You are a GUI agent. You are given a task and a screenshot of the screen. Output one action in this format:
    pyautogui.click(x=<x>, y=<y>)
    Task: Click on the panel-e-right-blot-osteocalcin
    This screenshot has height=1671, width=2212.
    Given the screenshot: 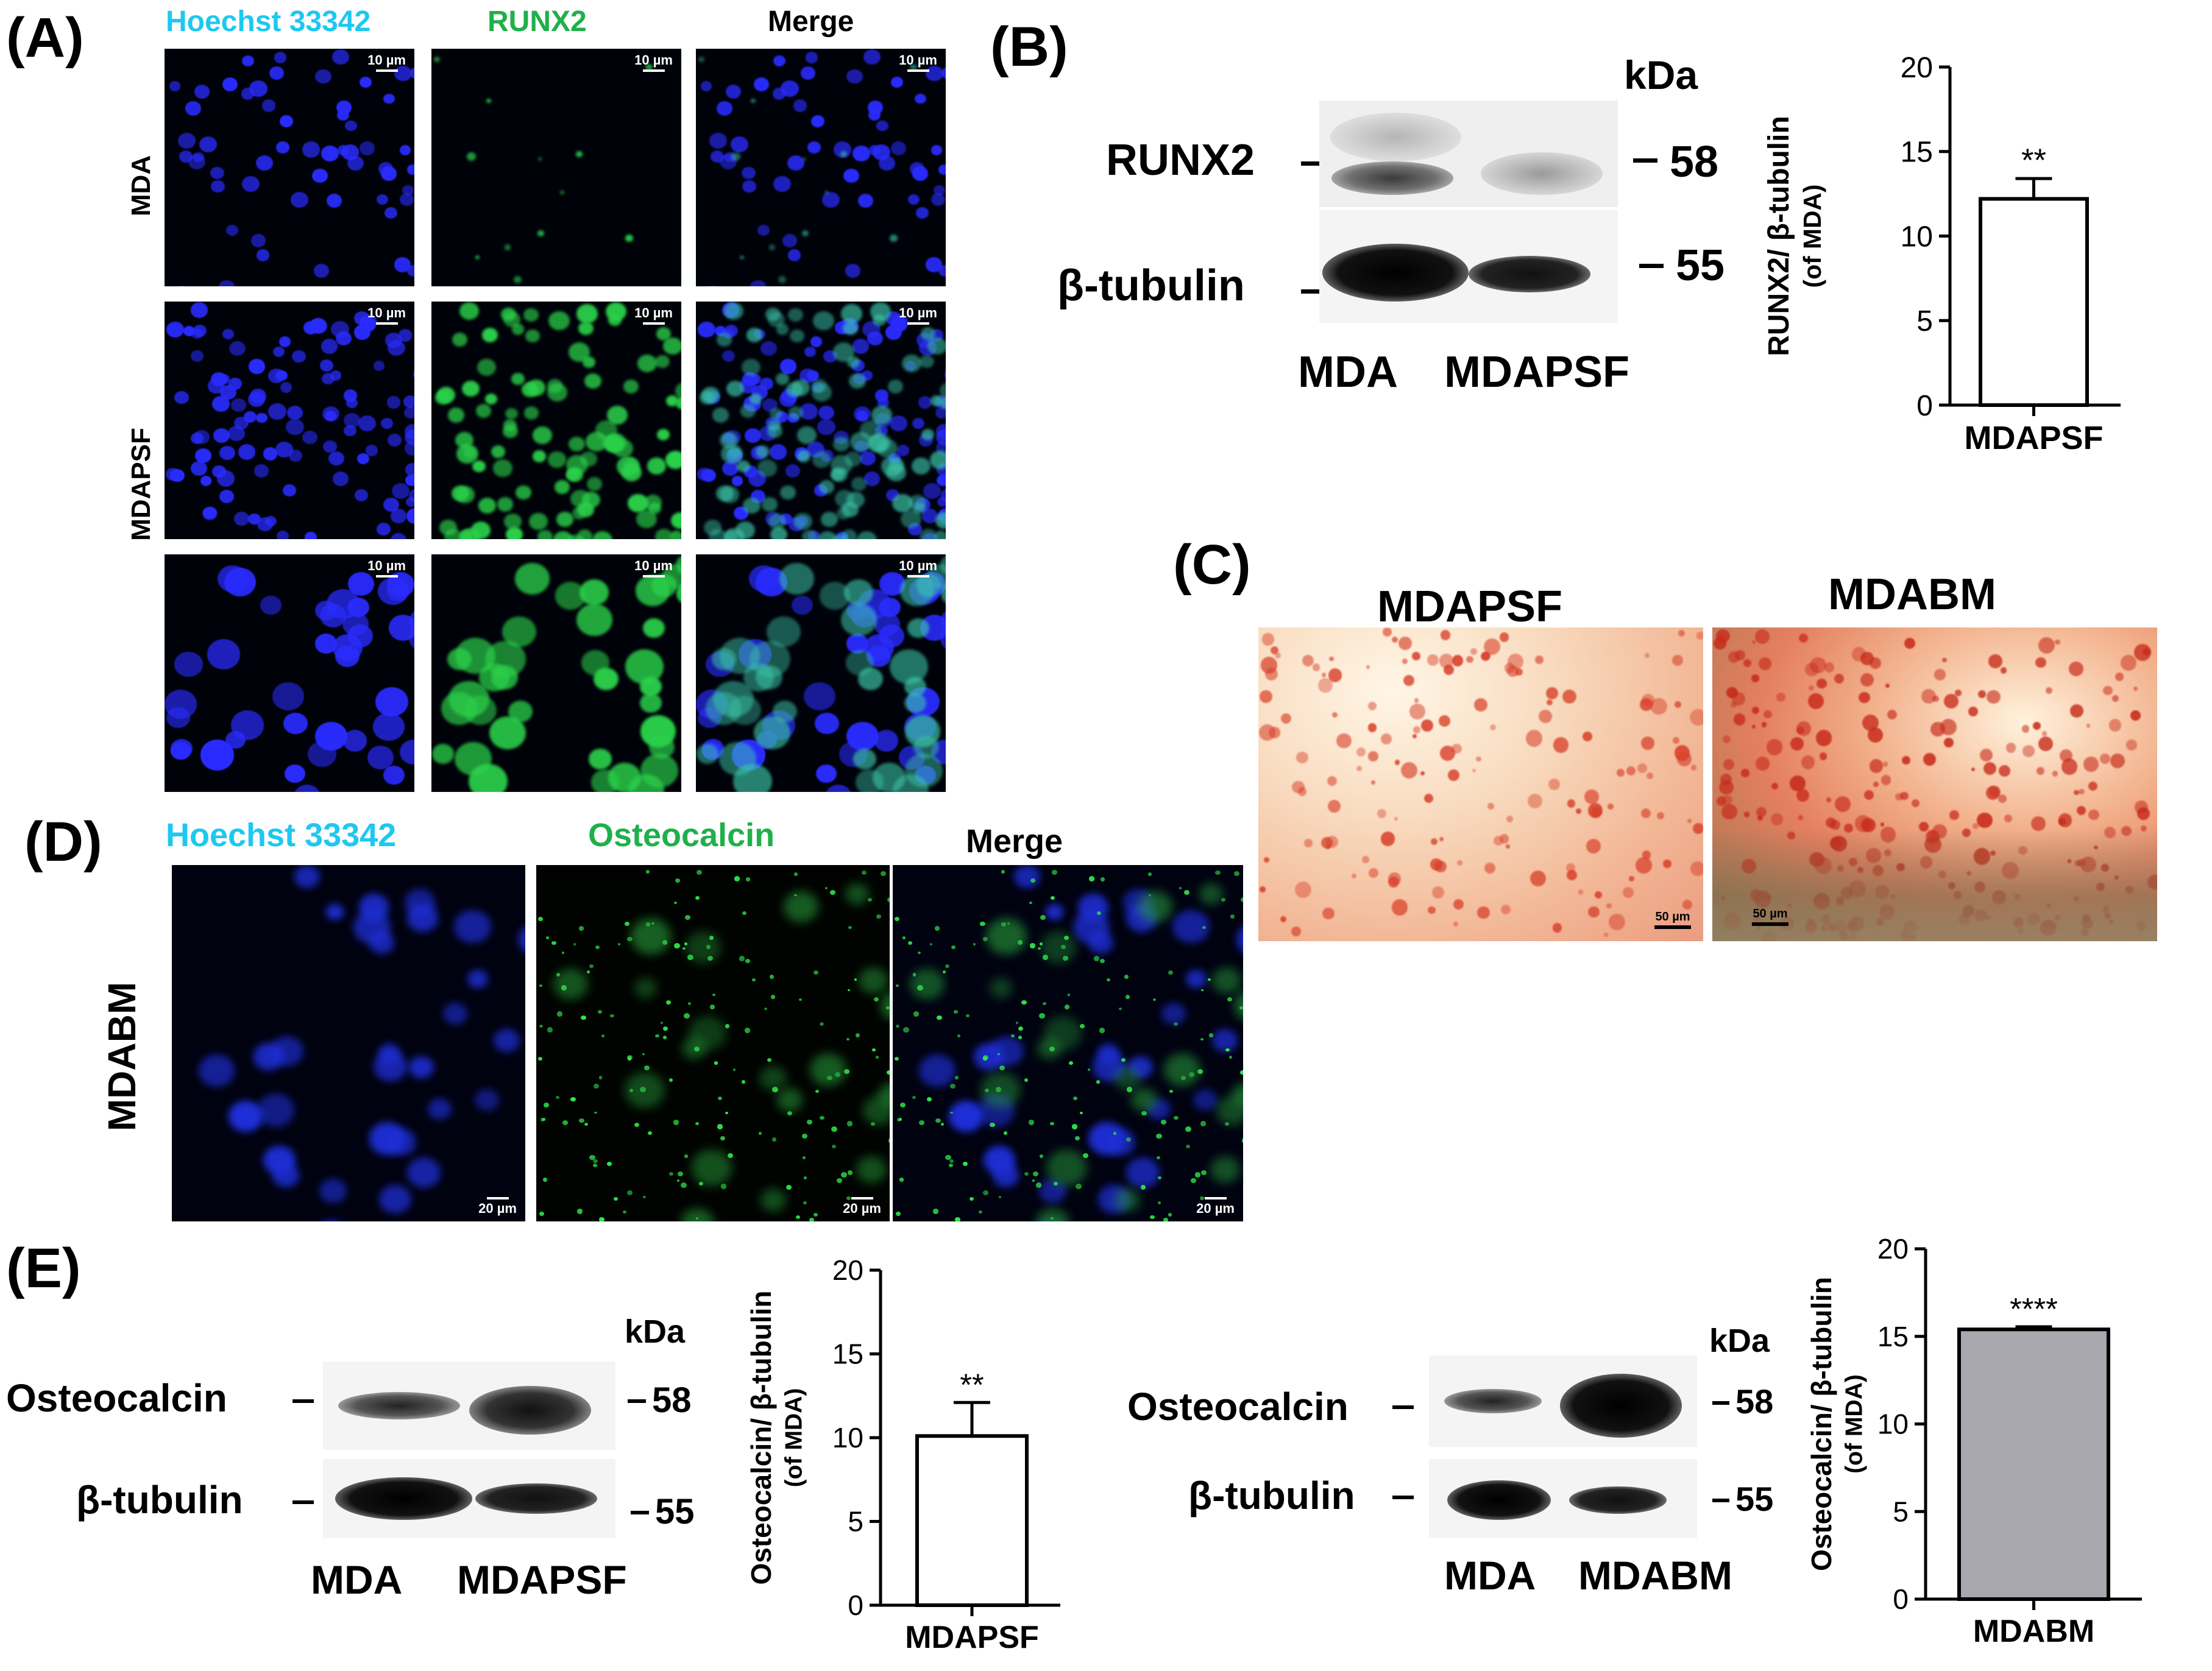 What is the action you would take?
    pyautogui.click(x=1563, y=1401)
    